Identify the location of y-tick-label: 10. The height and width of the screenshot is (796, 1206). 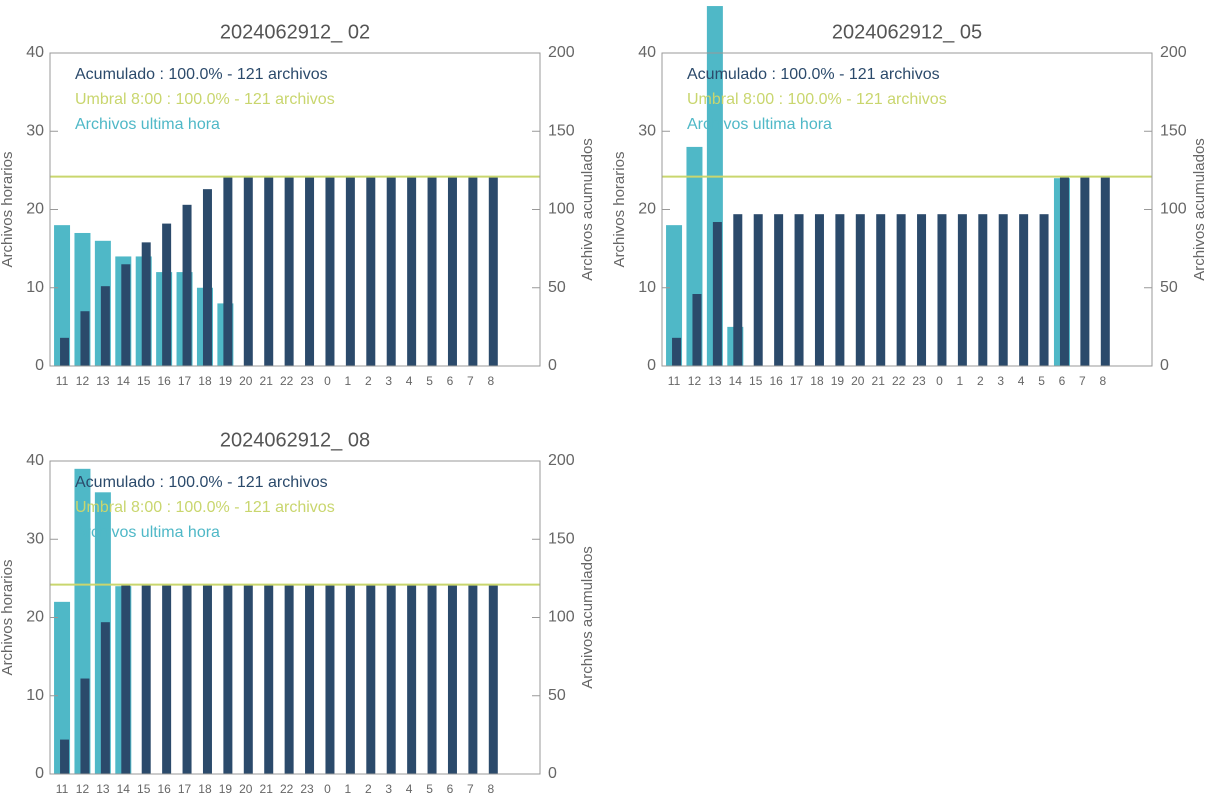
(647, 287).